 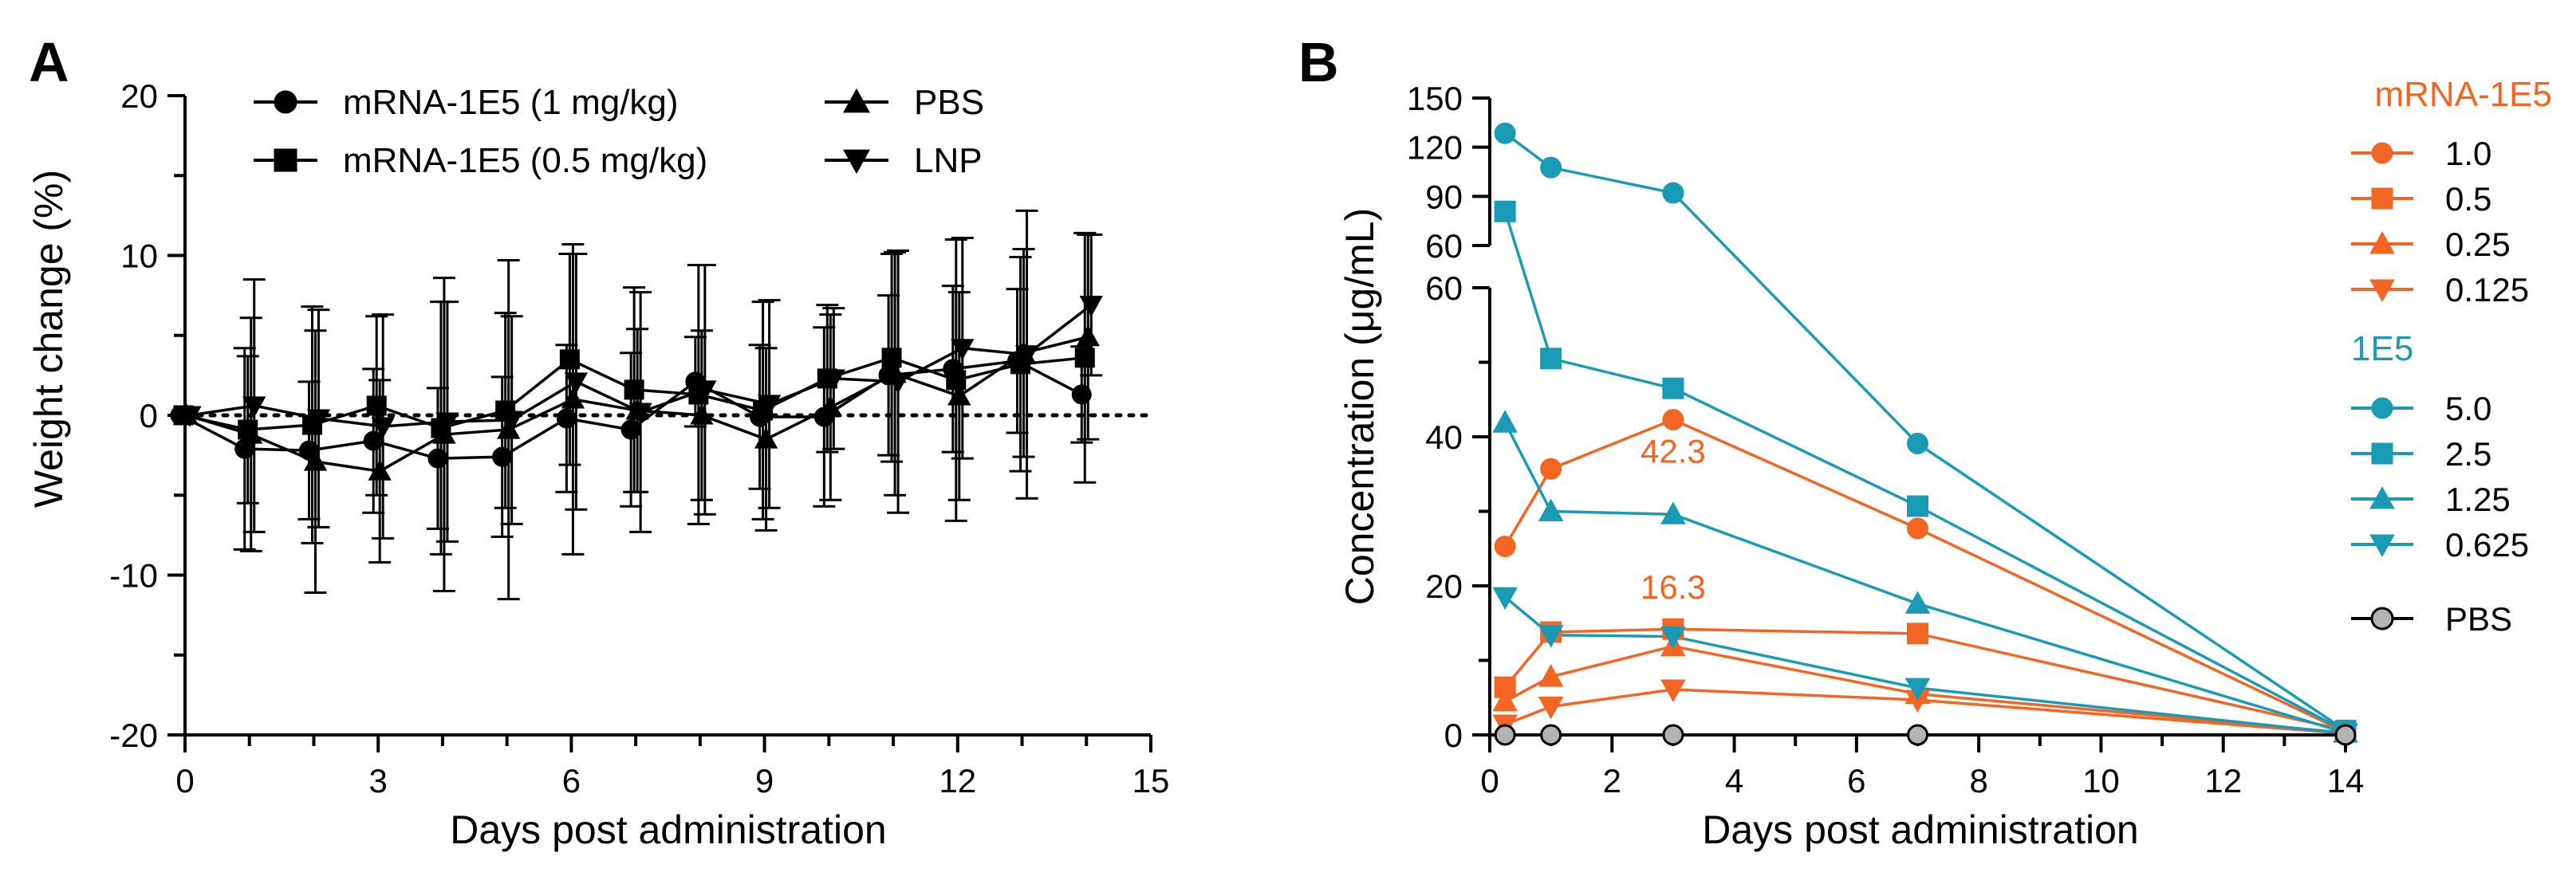 What do you see at coordinates (184, 780) in the screenshot?
I see `panel-a-x-tick-label: 0` at bounding box center [184, 780].